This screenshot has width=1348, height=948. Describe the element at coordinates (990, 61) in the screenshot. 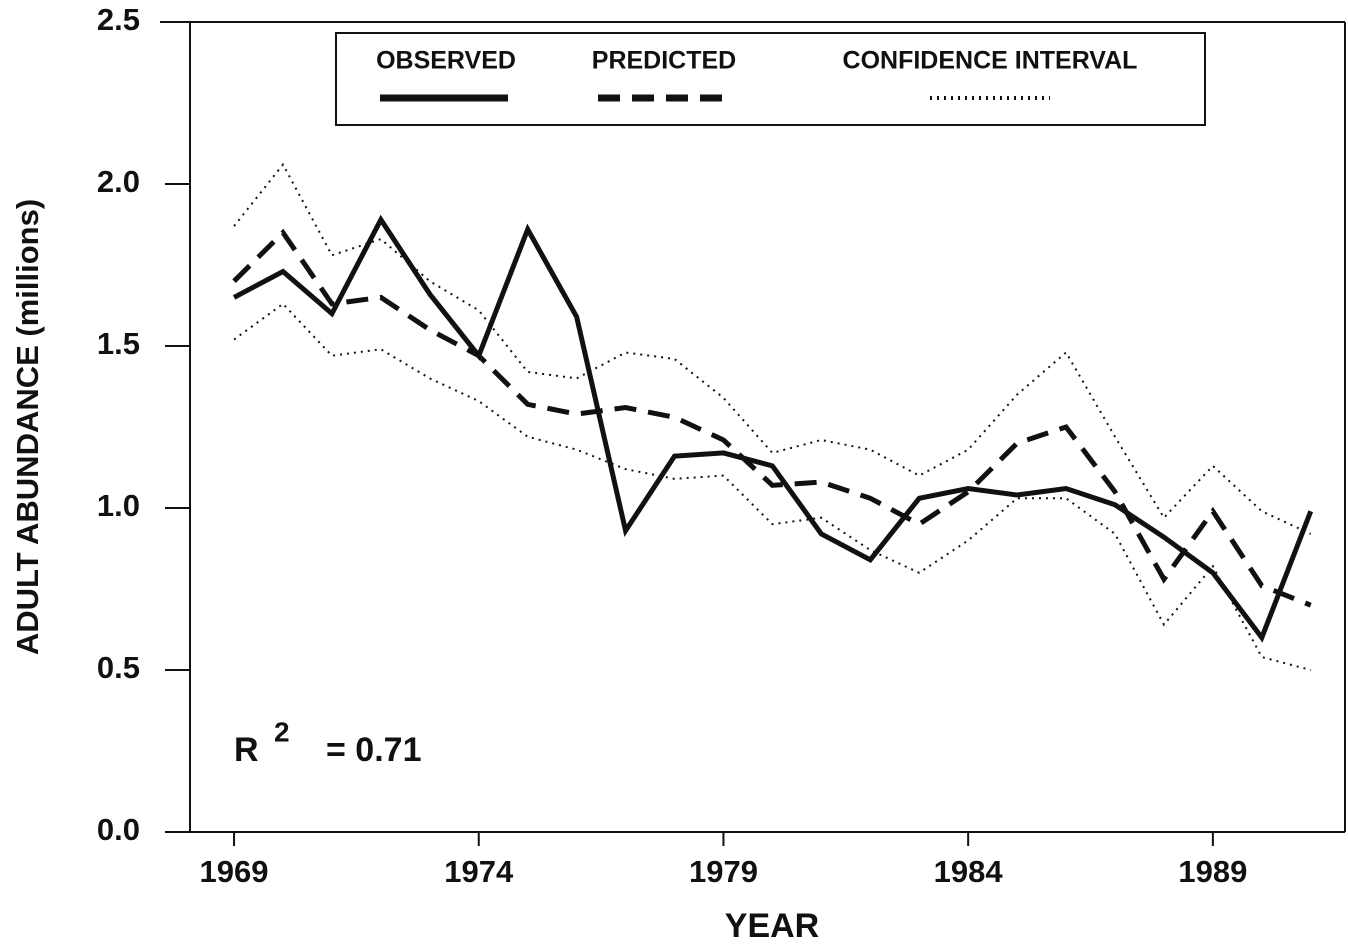

I see `legend-label: CONFIDENCE INTERVAL` at that location.